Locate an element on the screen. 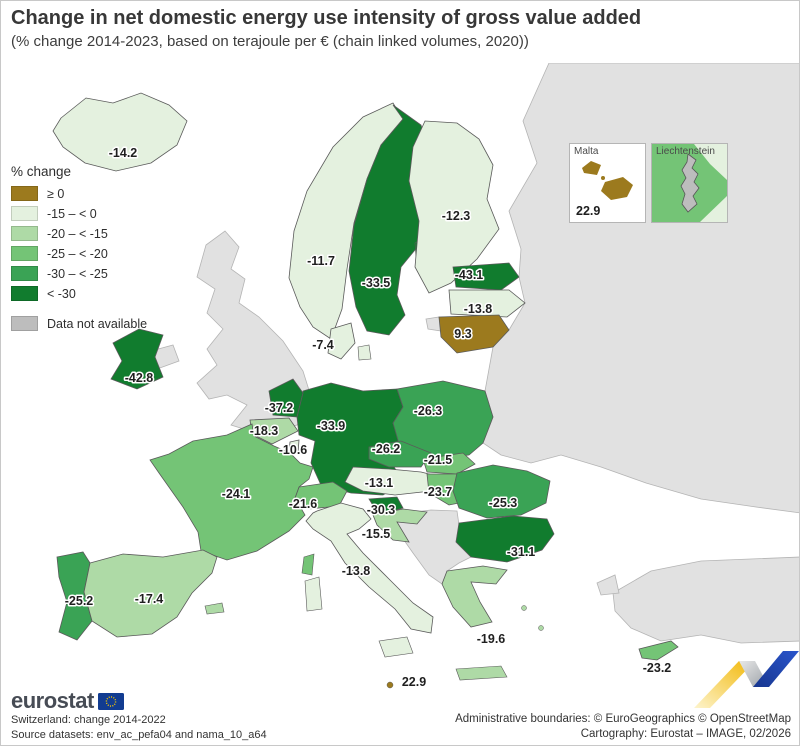 The image size is (800, 746). legend-item: -30 – < -25 is located at coordinates (79, 273).